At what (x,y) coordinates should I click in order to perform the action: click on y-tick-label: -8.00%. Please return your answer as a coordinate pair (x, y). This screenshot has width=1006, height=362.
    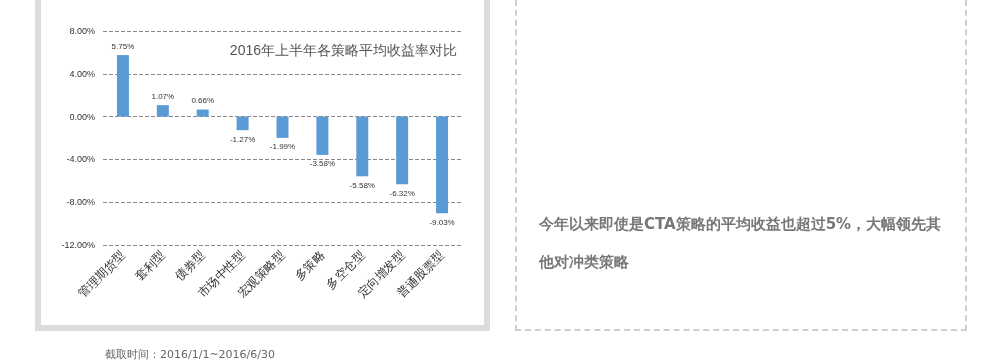
    Looking at the image, I should click on (80, 202).